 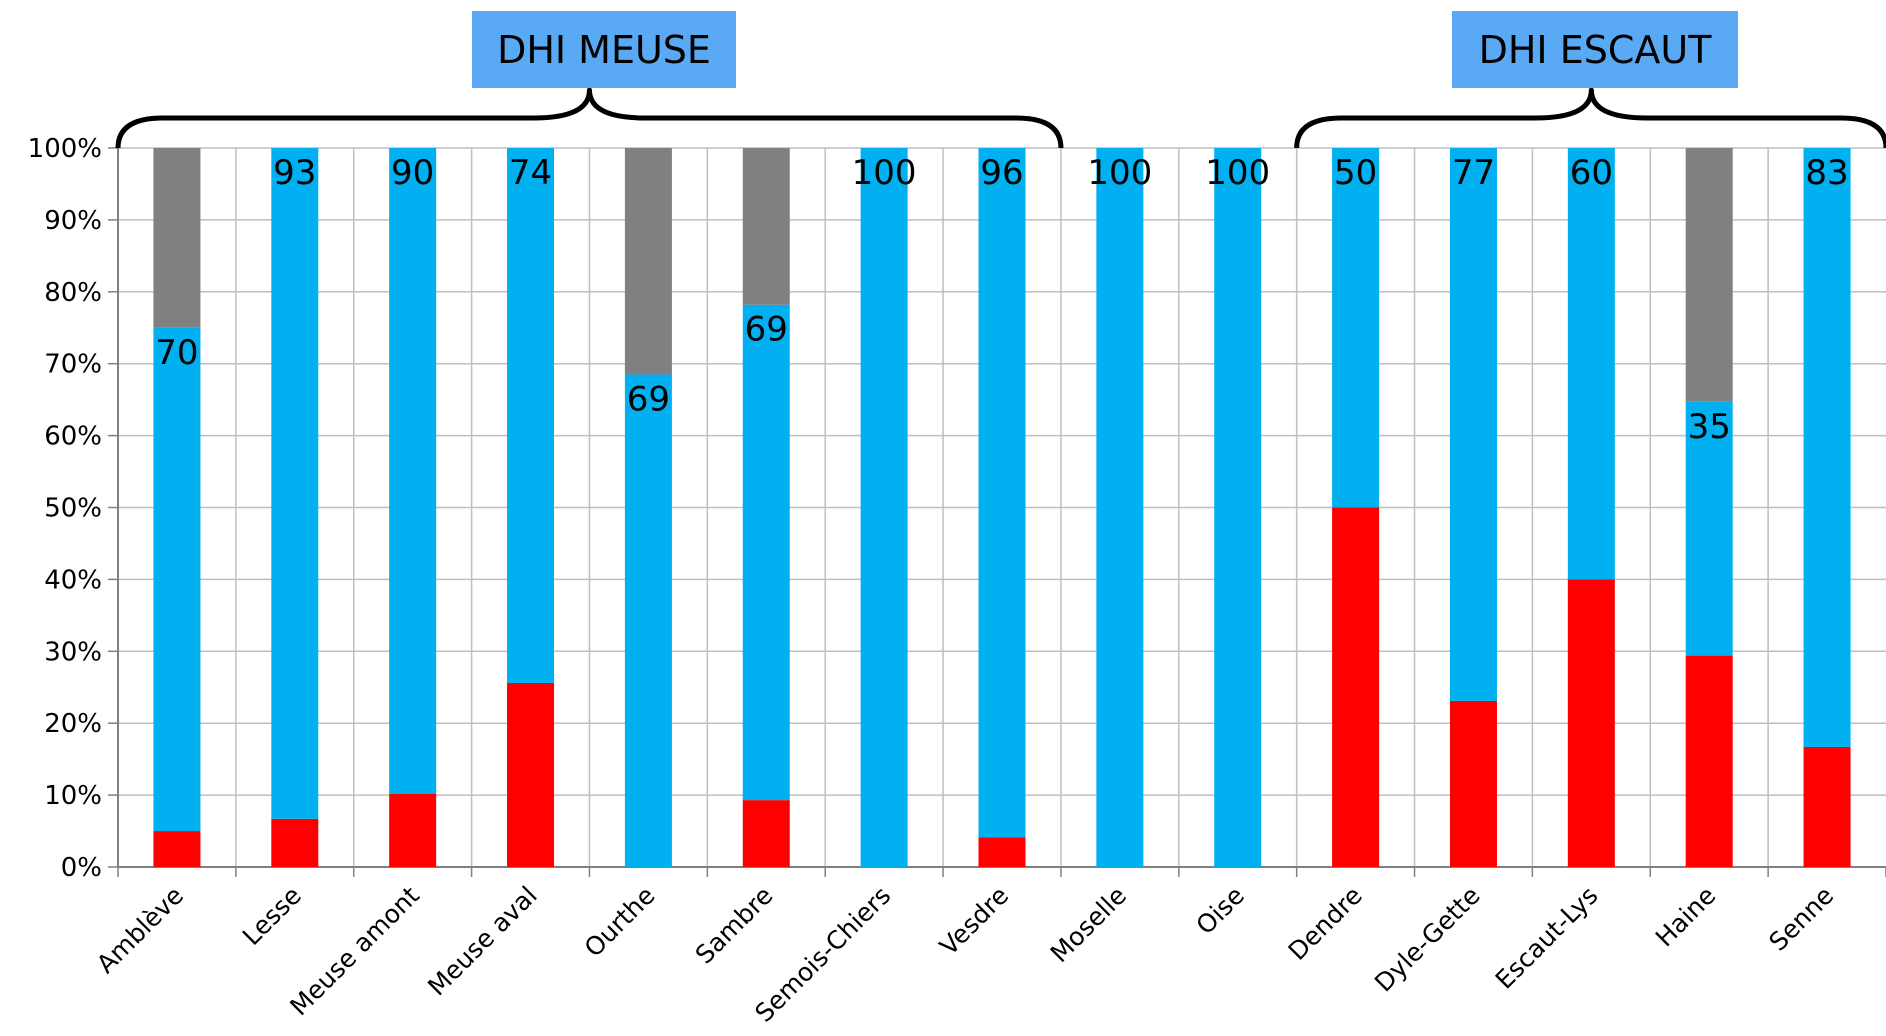 What do you see at coordinates (73, 293) in the screenshot?
I see `y-tick-label: 80%` at bounding box center [73, 293].